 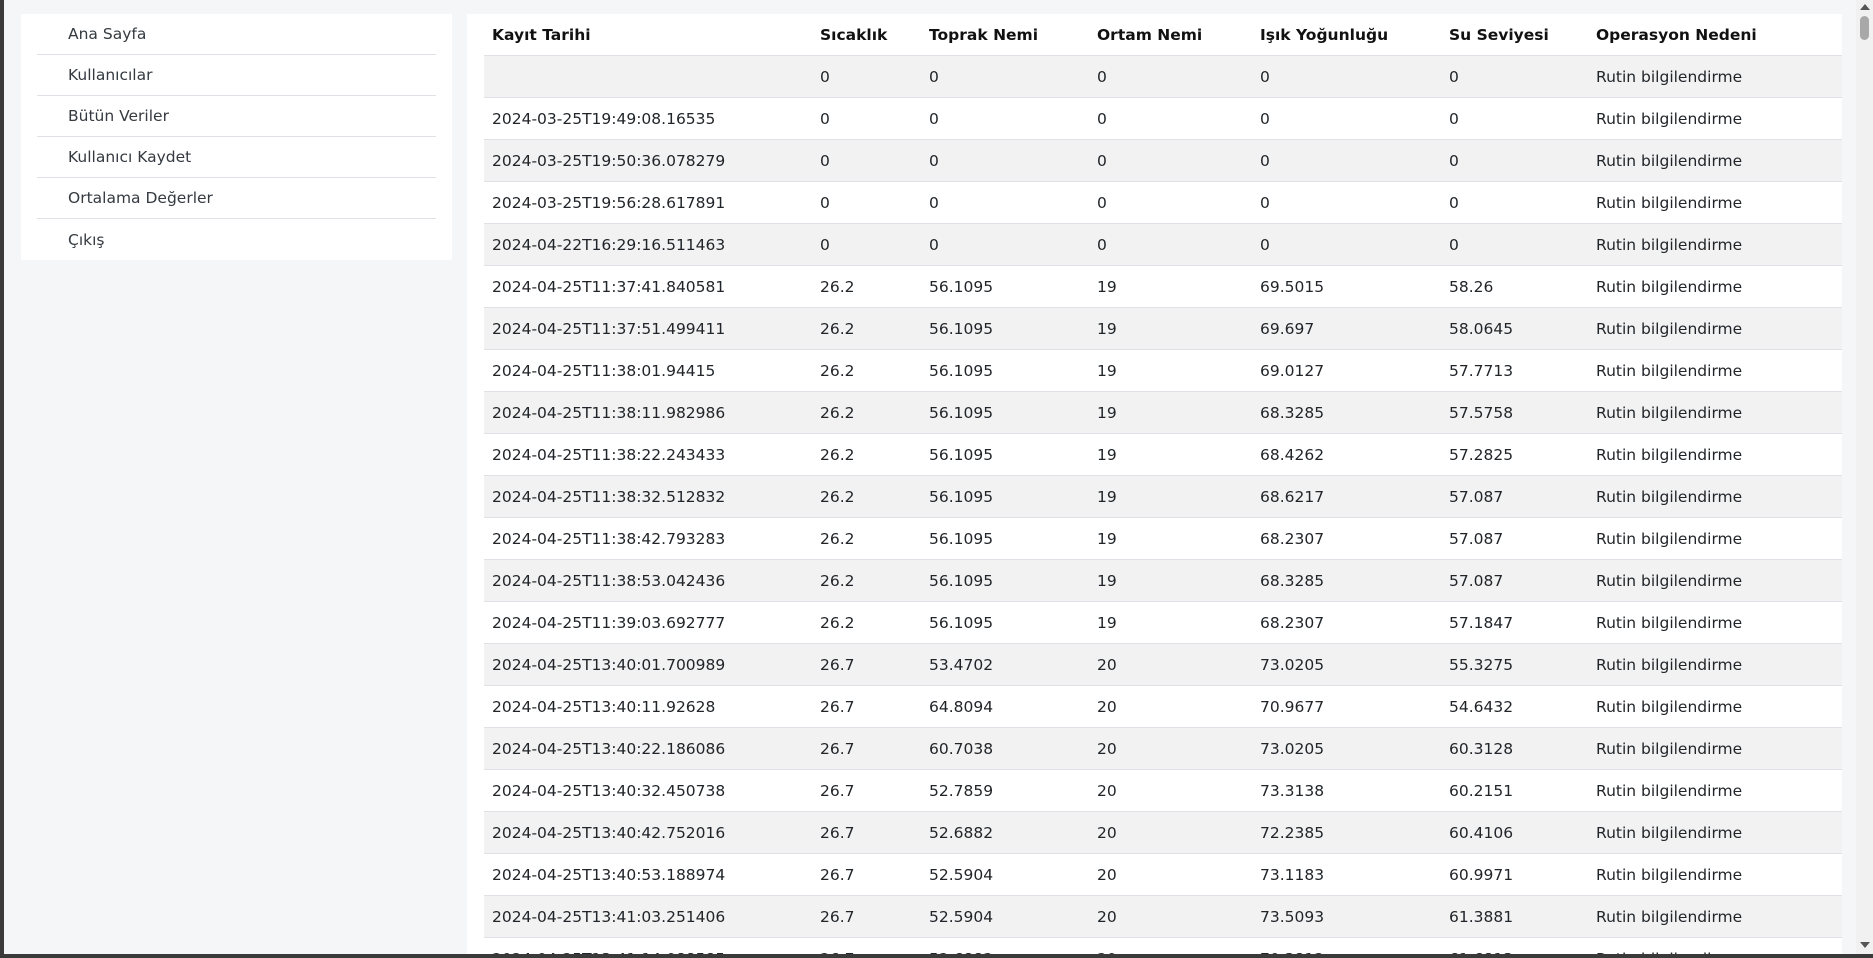 I want to click on sidebar-item-ortalama-degerler: Ortalama Değerler, so click(x=236, y=198).